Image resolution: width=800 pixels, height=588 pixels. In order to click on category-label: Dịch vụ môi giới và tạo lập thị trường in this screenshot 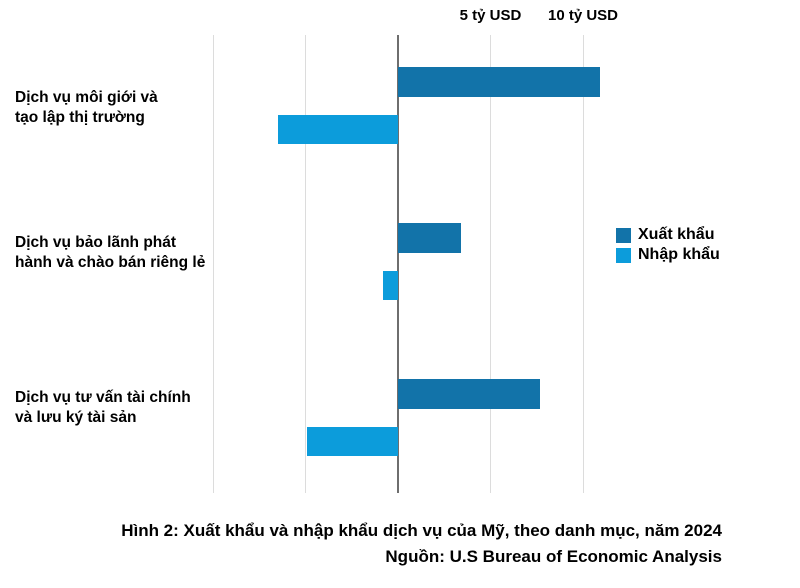, I will do `click(120, 108)`.